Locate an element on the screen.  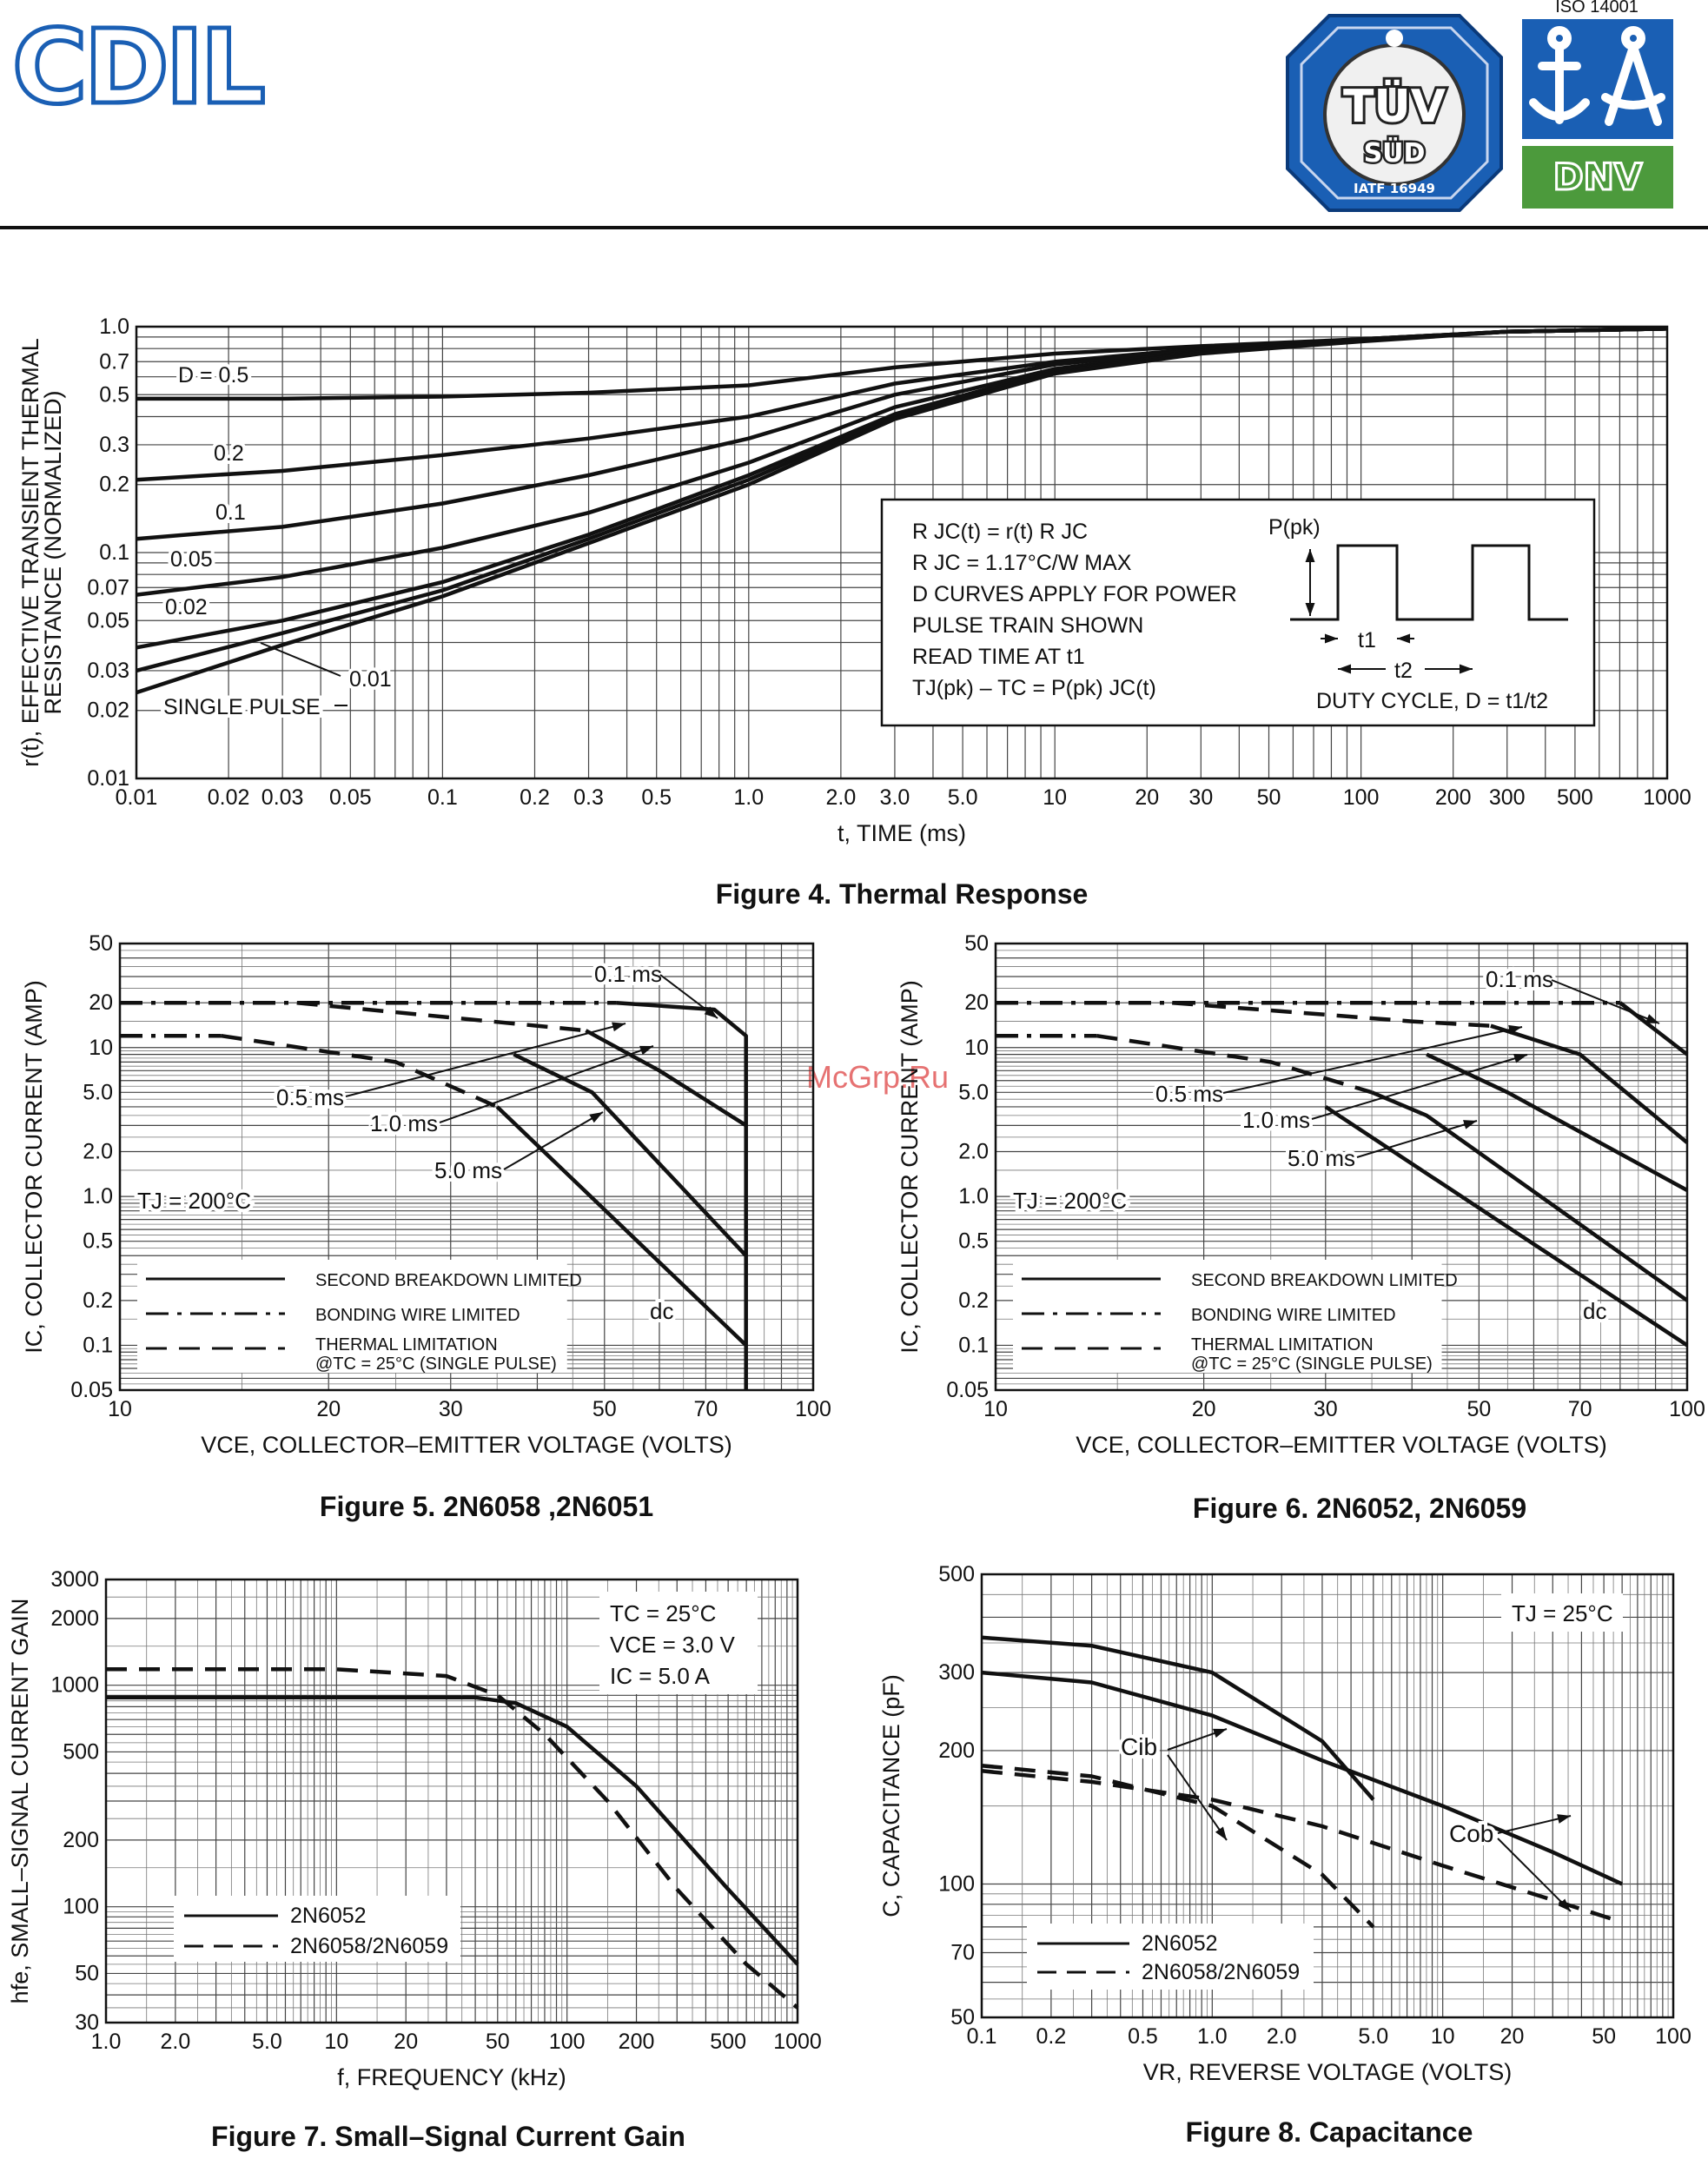
legend: 2N6052 2N6058/2N6059 is located at coordinates (317, 1929).